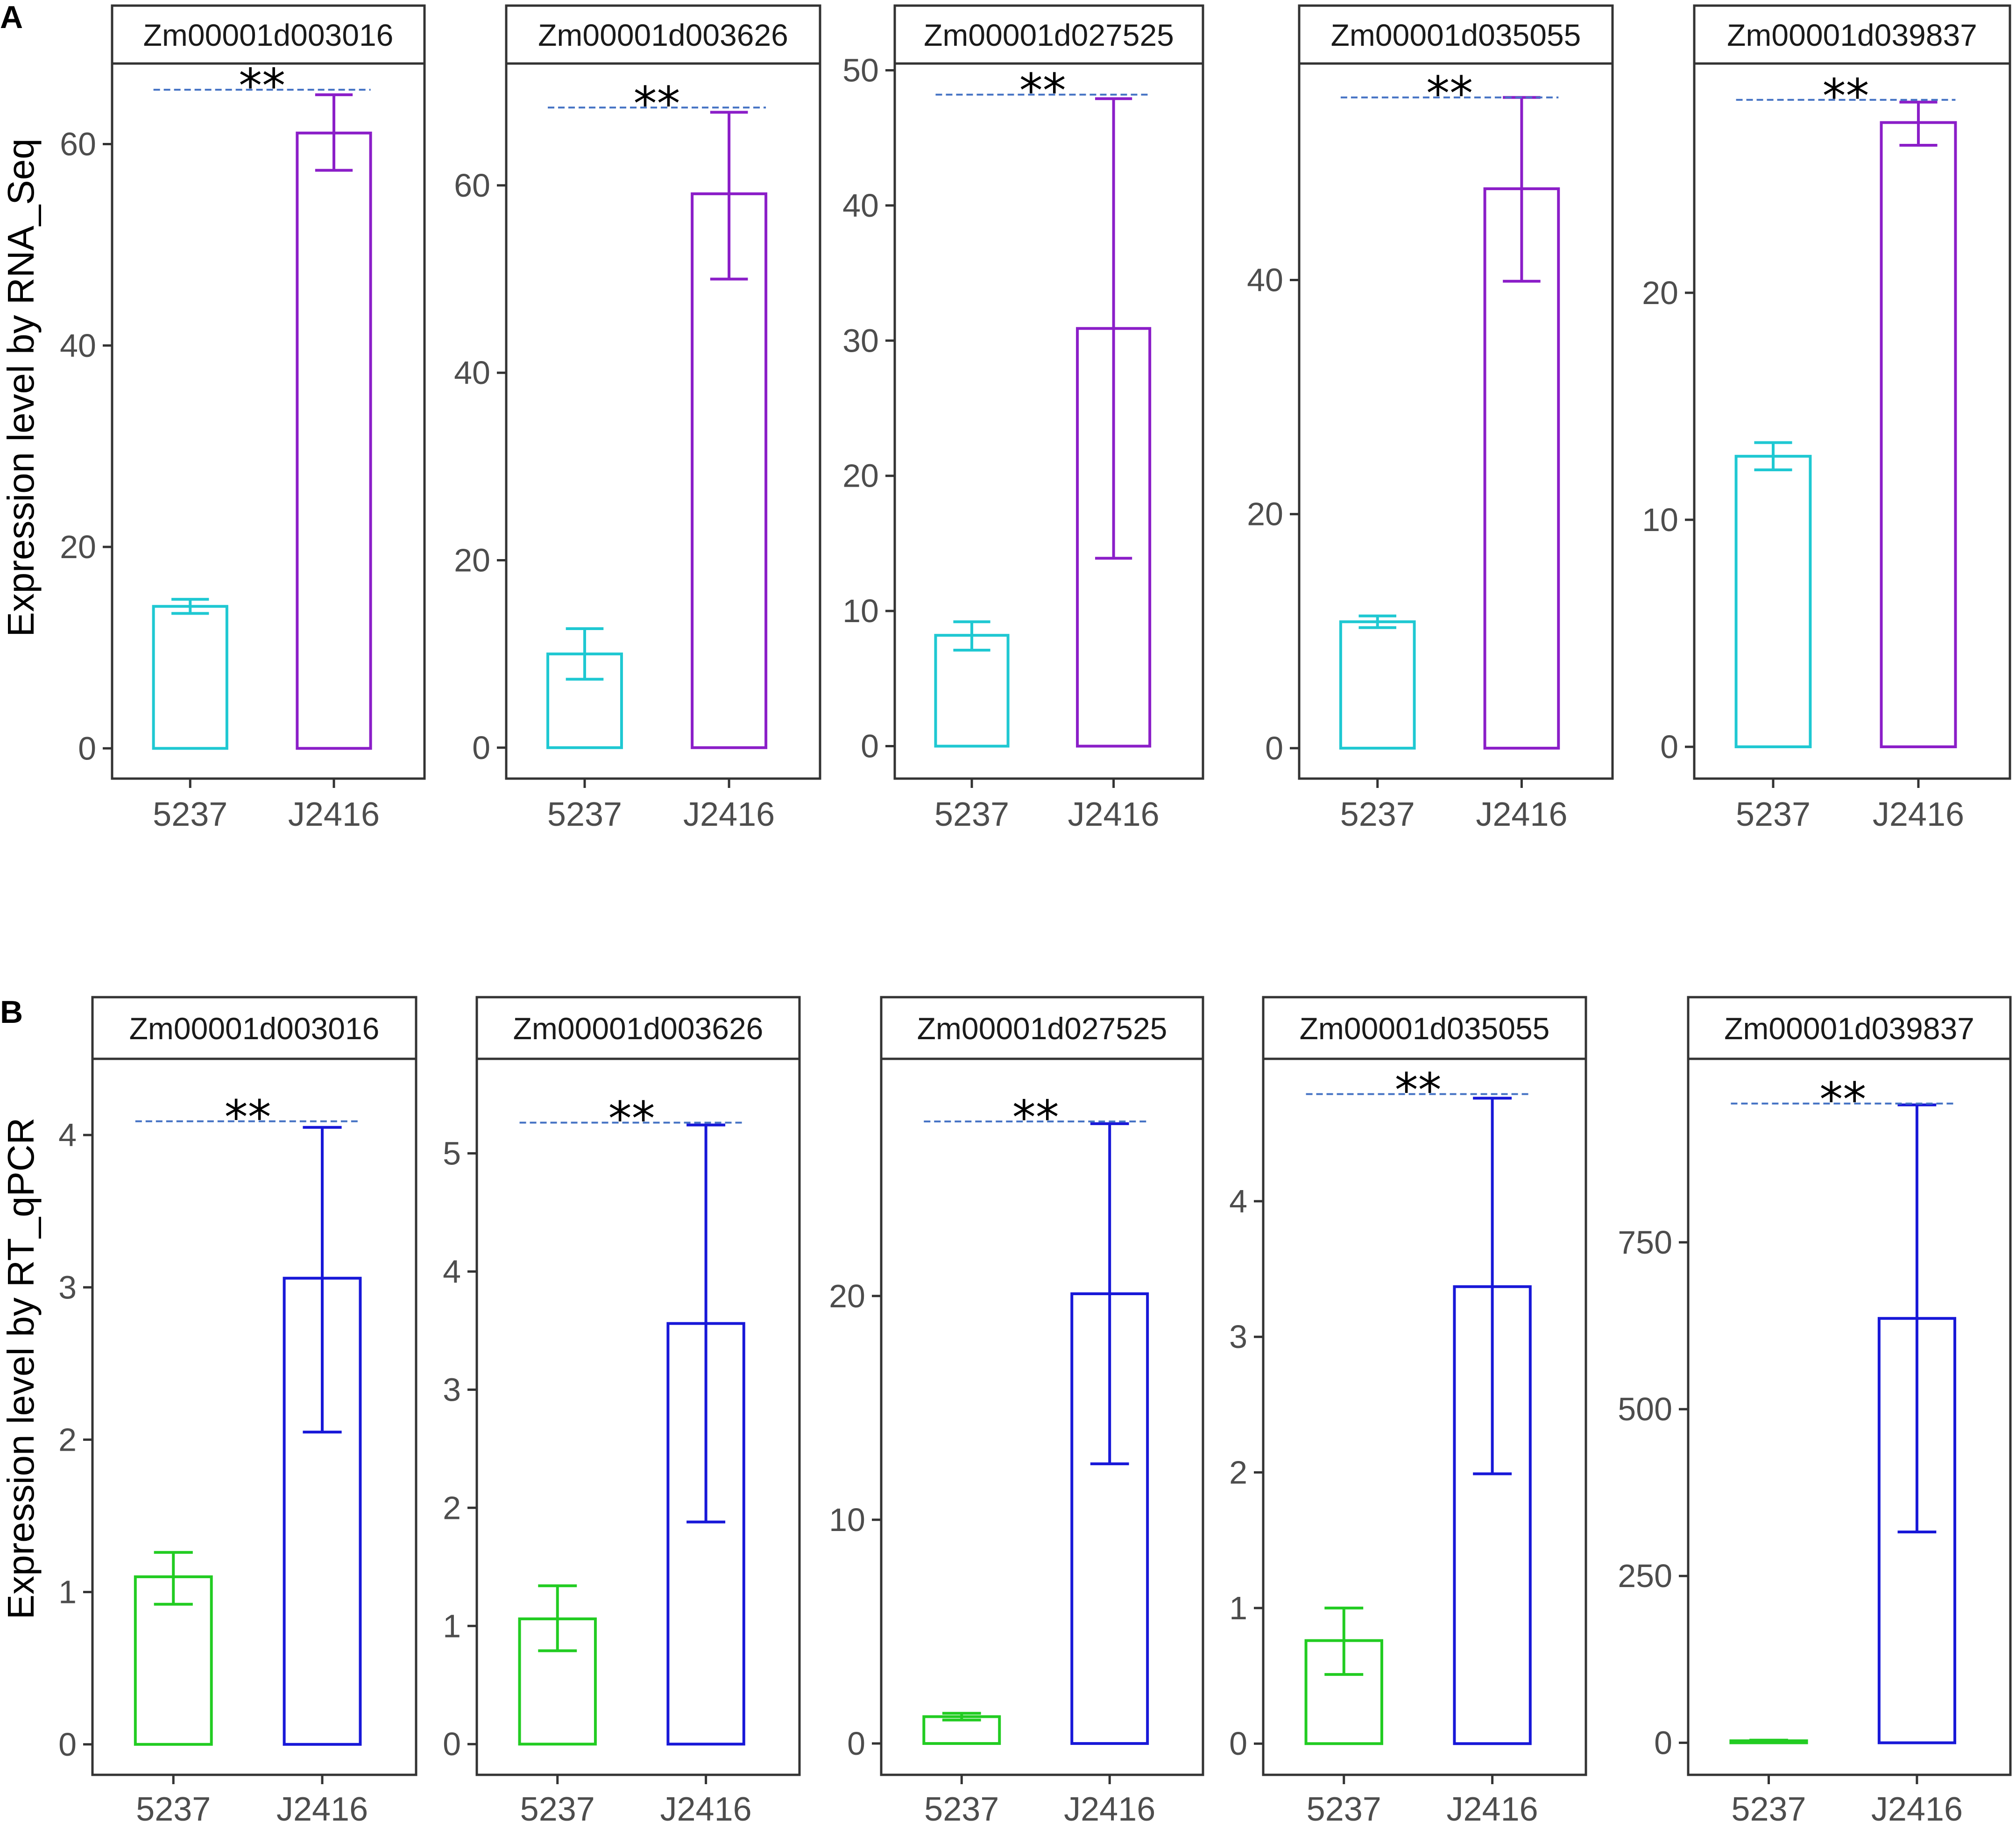 This screenshot has width=2016, height=1822. What do you see at coordinates (860, 340) in the screenshot?
I see `y-tick-label: 30` at bounding box center [860, 340].